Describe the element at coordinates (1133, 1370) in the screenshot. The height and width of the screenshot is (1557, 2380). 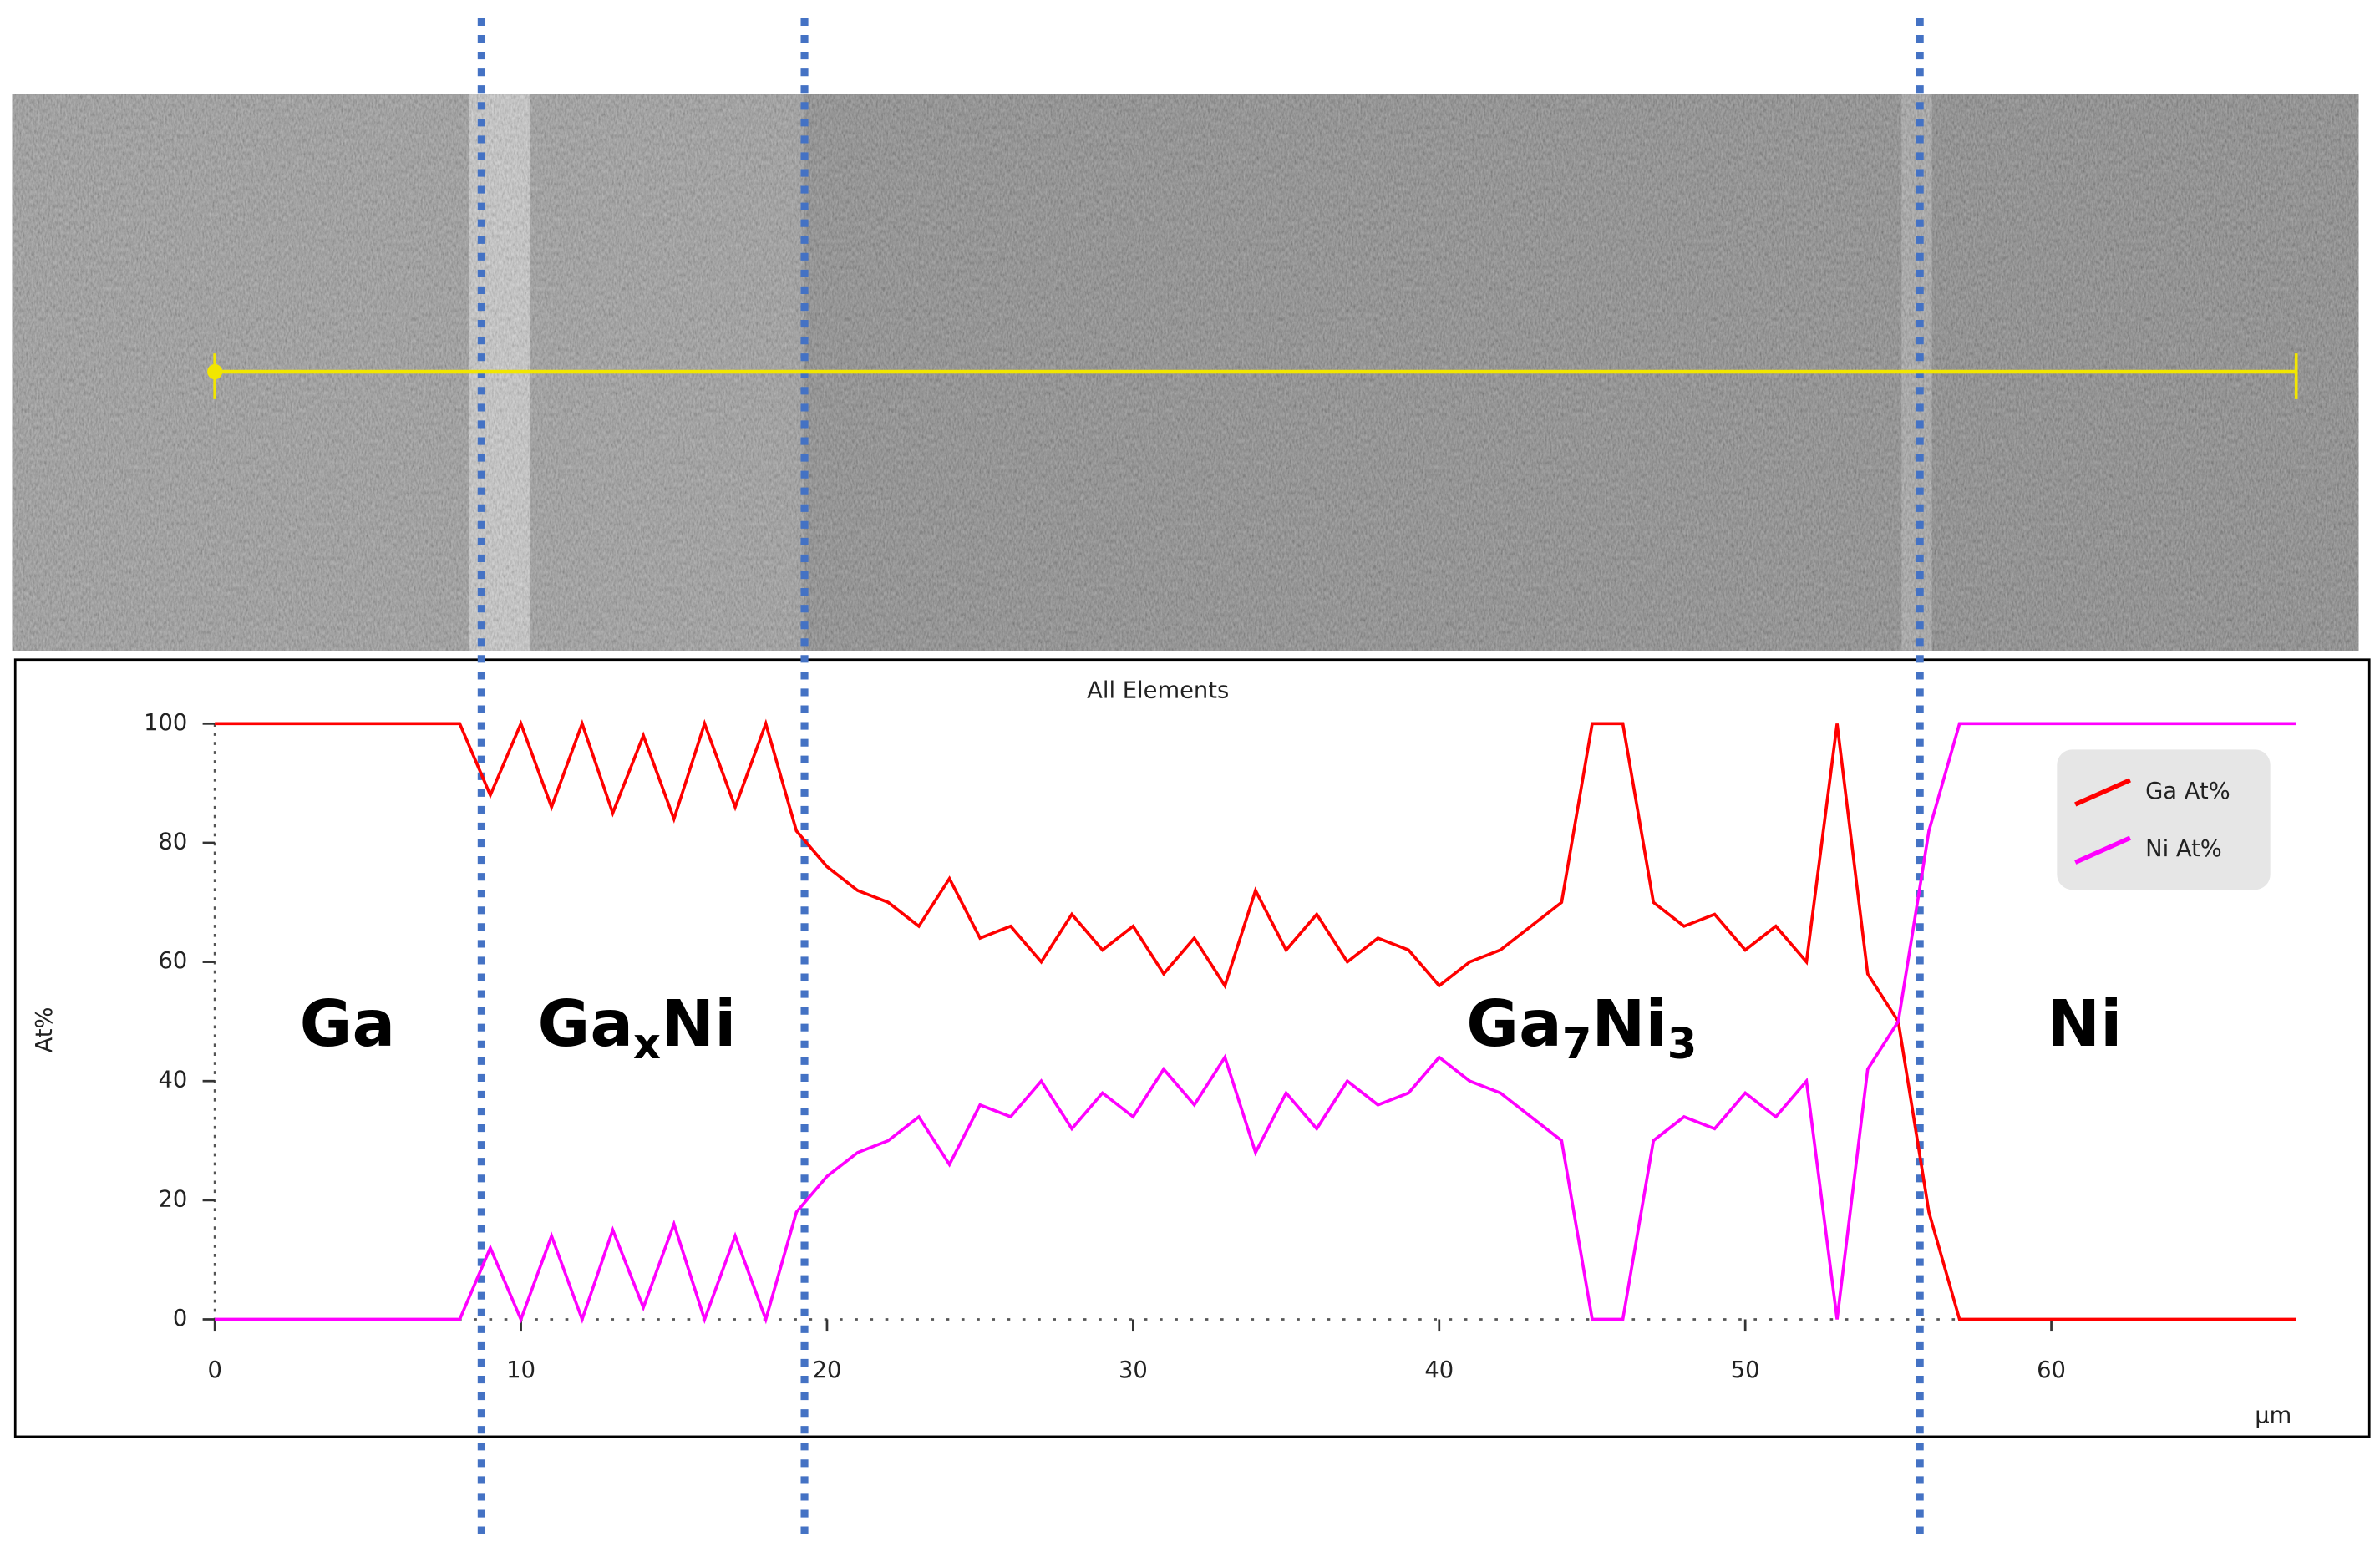
I see `x-tick-label: 30` at that location.